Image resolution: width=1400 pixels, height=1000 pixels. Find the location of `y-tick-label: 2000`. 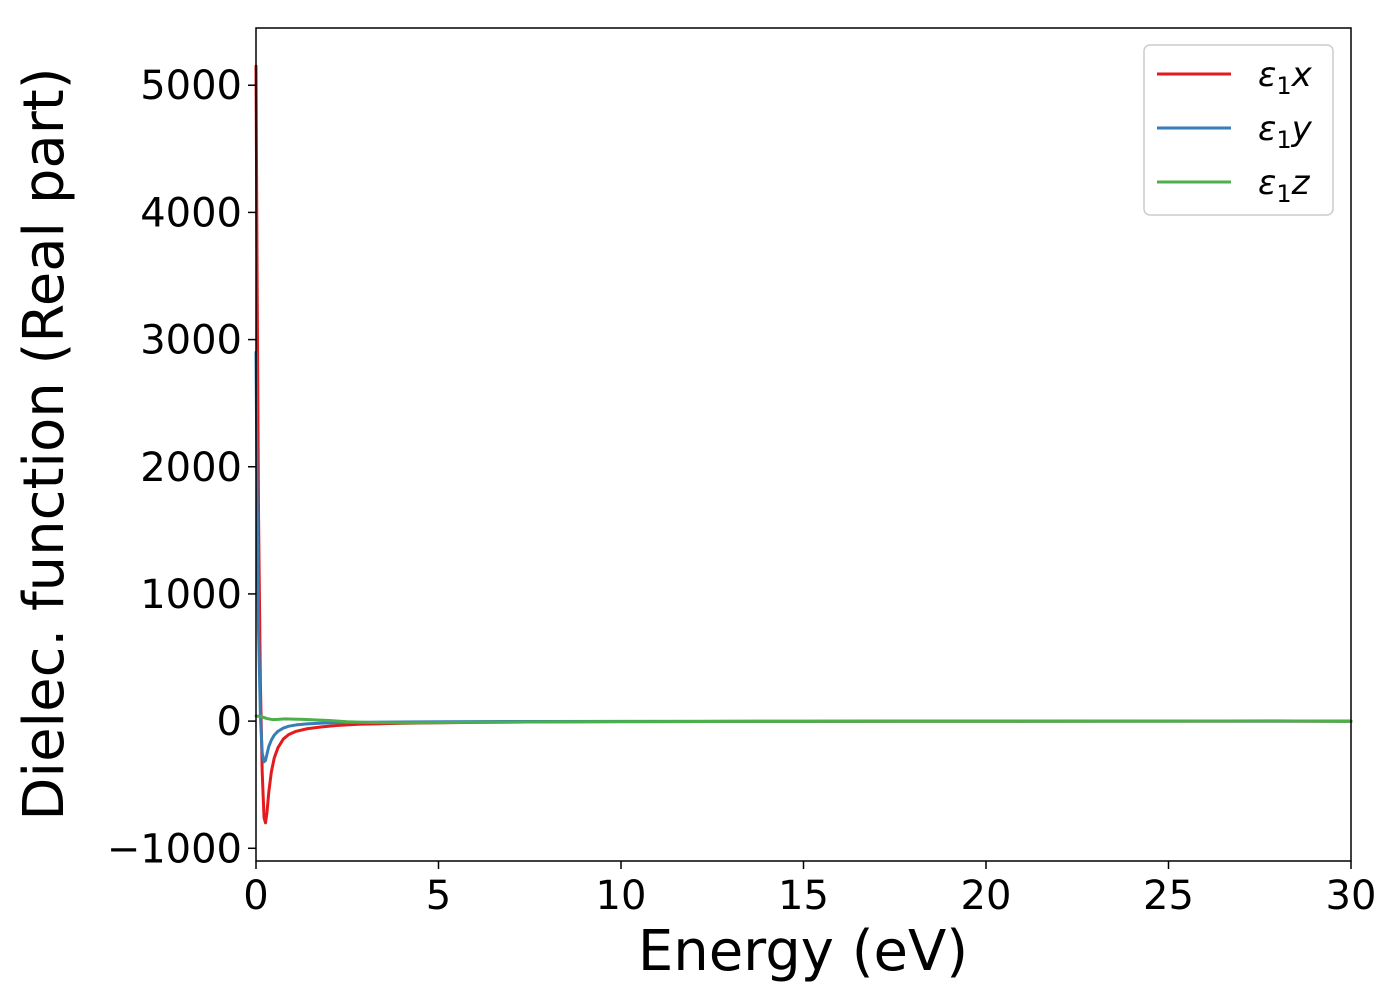

y-tick-label: 2000 is located at coordinates (191, 468).